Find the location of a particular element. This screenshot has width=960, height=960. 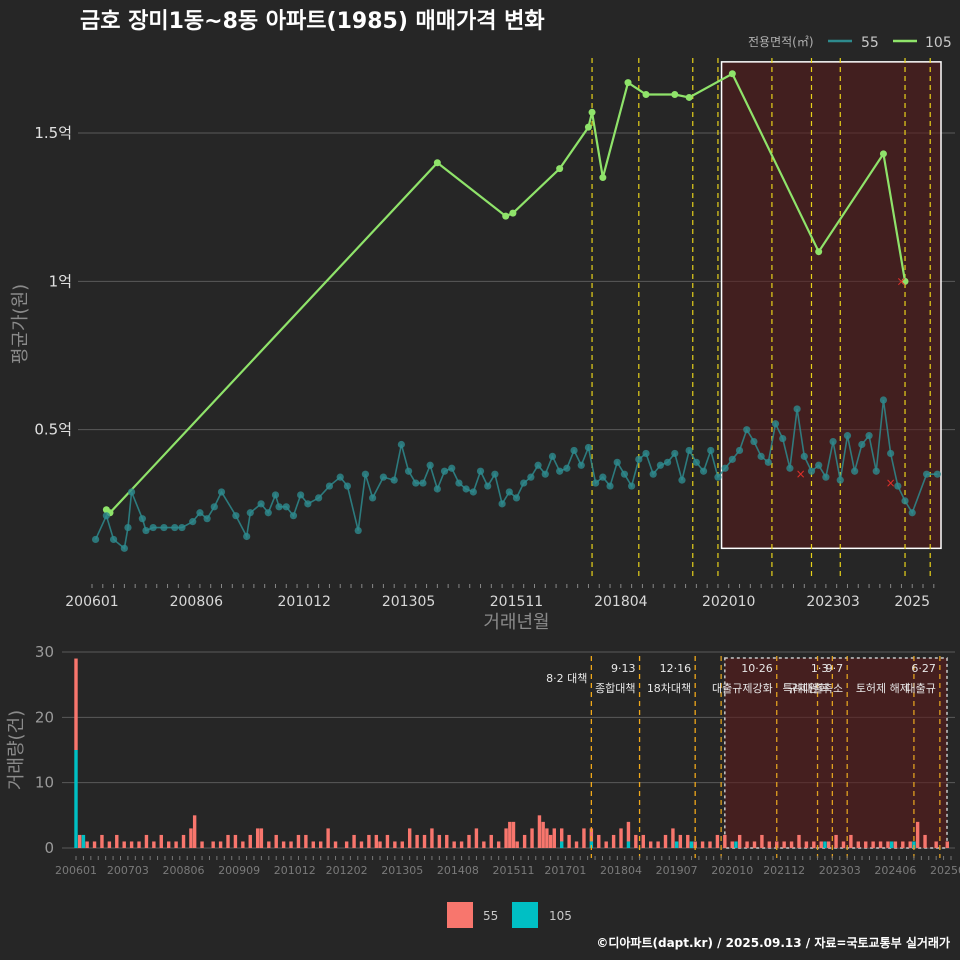

x-tick-label: 201907 is located at coordinates (677, 870).